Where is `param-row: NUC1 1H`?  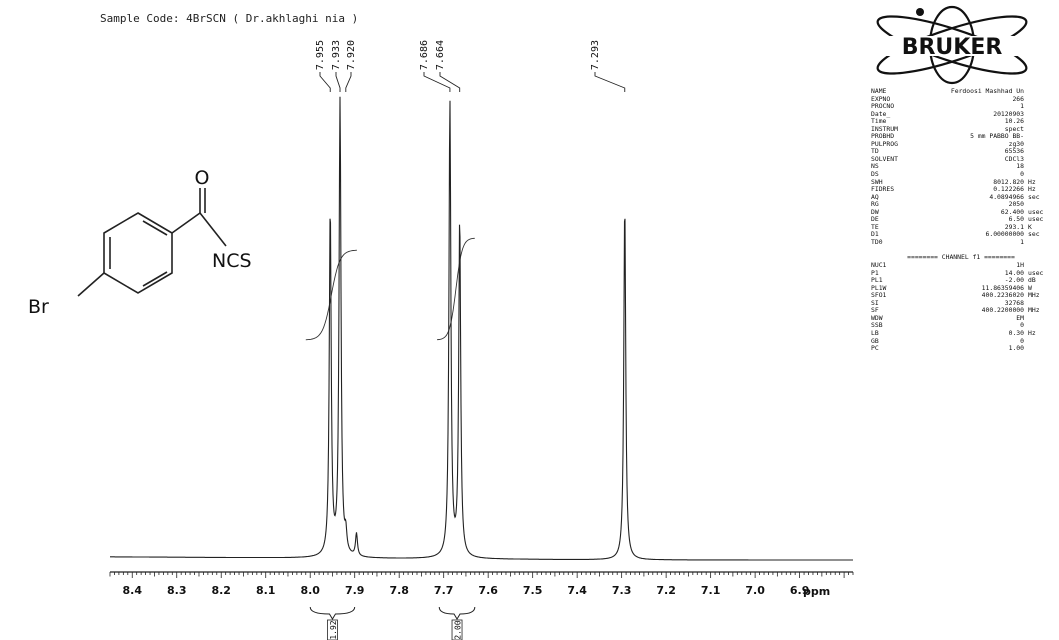
param-row: NUC1 1H is located at coordinates (963, 265).